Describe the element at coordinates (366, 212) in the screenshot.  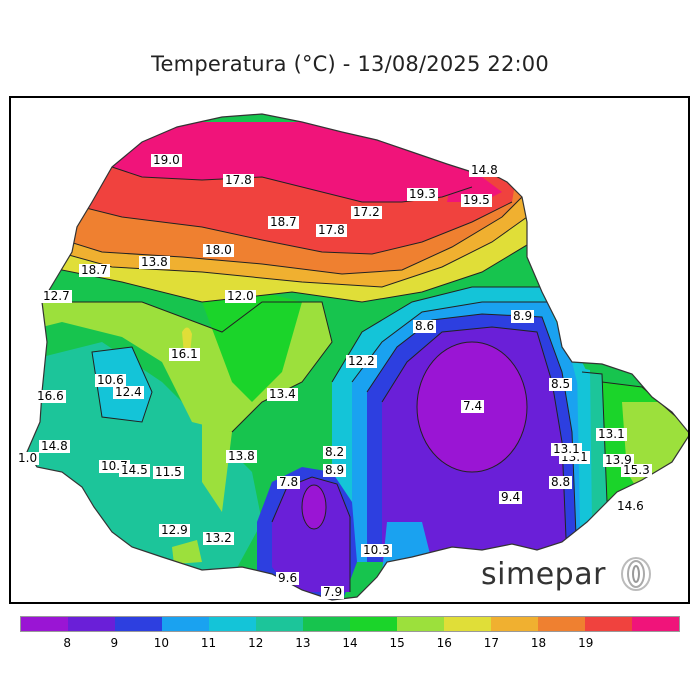
I see `temperature-label: 17.2` at that location.